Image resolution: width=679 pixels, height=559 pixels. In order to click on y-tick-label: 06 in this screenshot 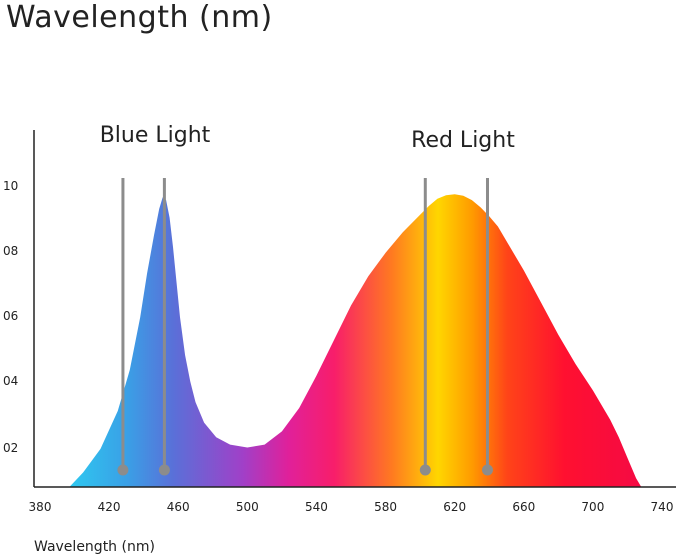, I will do `click(10, 316)`.